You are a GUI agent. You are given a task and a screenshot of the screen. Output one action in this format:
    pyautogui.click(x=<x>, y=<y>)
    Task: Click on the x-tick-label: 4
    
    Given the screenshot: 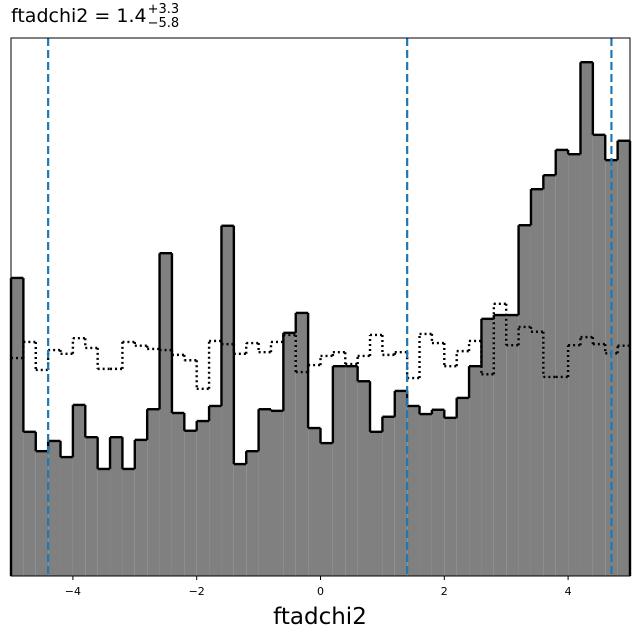 What is the action you would take?
    pyautogui.click(x=568, y=591)
    